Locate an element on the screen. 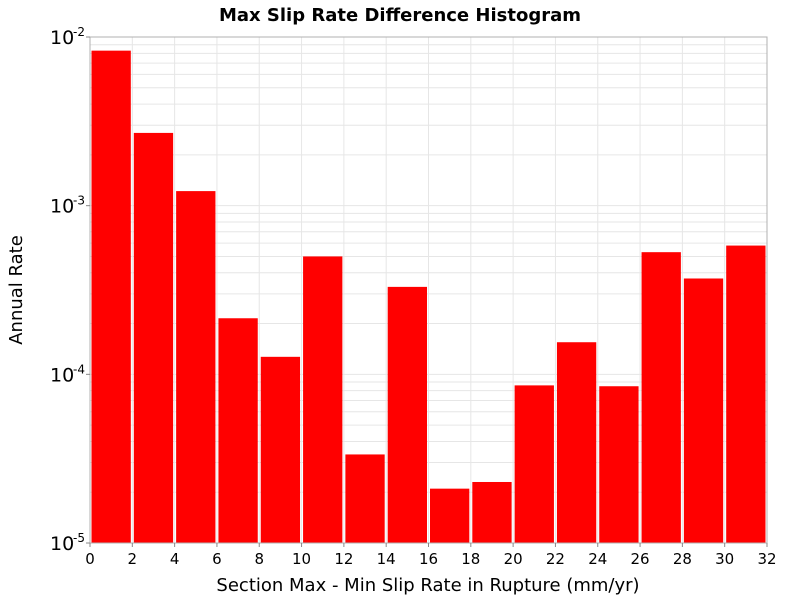 This screenshot has width=800, height=600. y-tick-label: 10⁻⁴ is located at coordinates (67, 374).